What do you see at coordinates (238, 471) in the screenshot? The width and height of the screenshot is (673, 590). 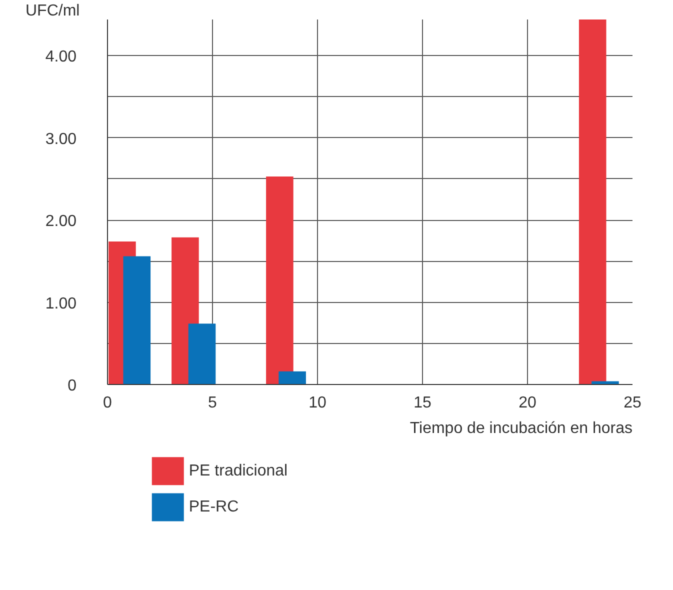 I see `legend-label: PE tradicional` at bounding box center [238, 471].